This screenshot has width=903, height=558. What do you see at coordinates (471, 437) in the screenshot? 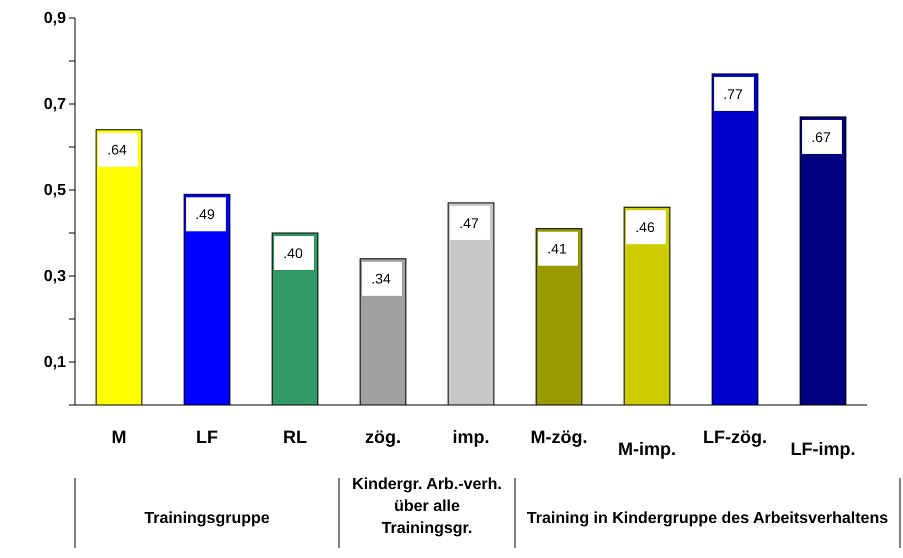
I see `x-tick-label: imp.` at bounding box center [471, 437].